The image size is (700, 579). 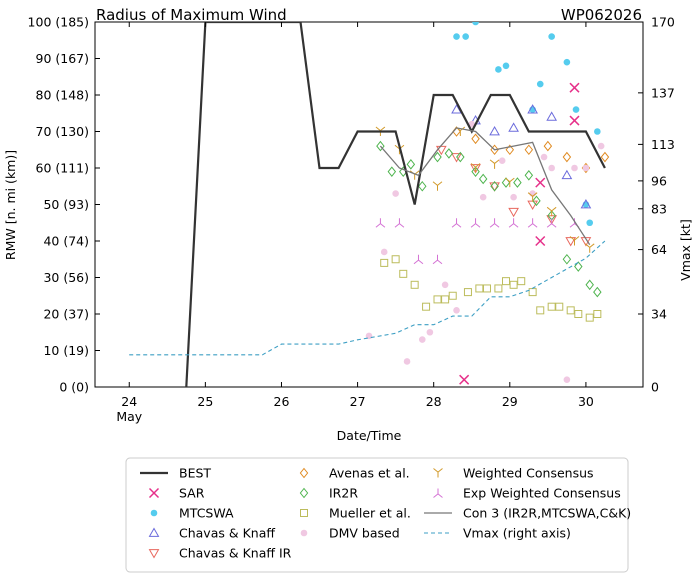 I want to click on series-con-3-ir2r-mtcswa-c-k-line, so click(x=485, y=186).